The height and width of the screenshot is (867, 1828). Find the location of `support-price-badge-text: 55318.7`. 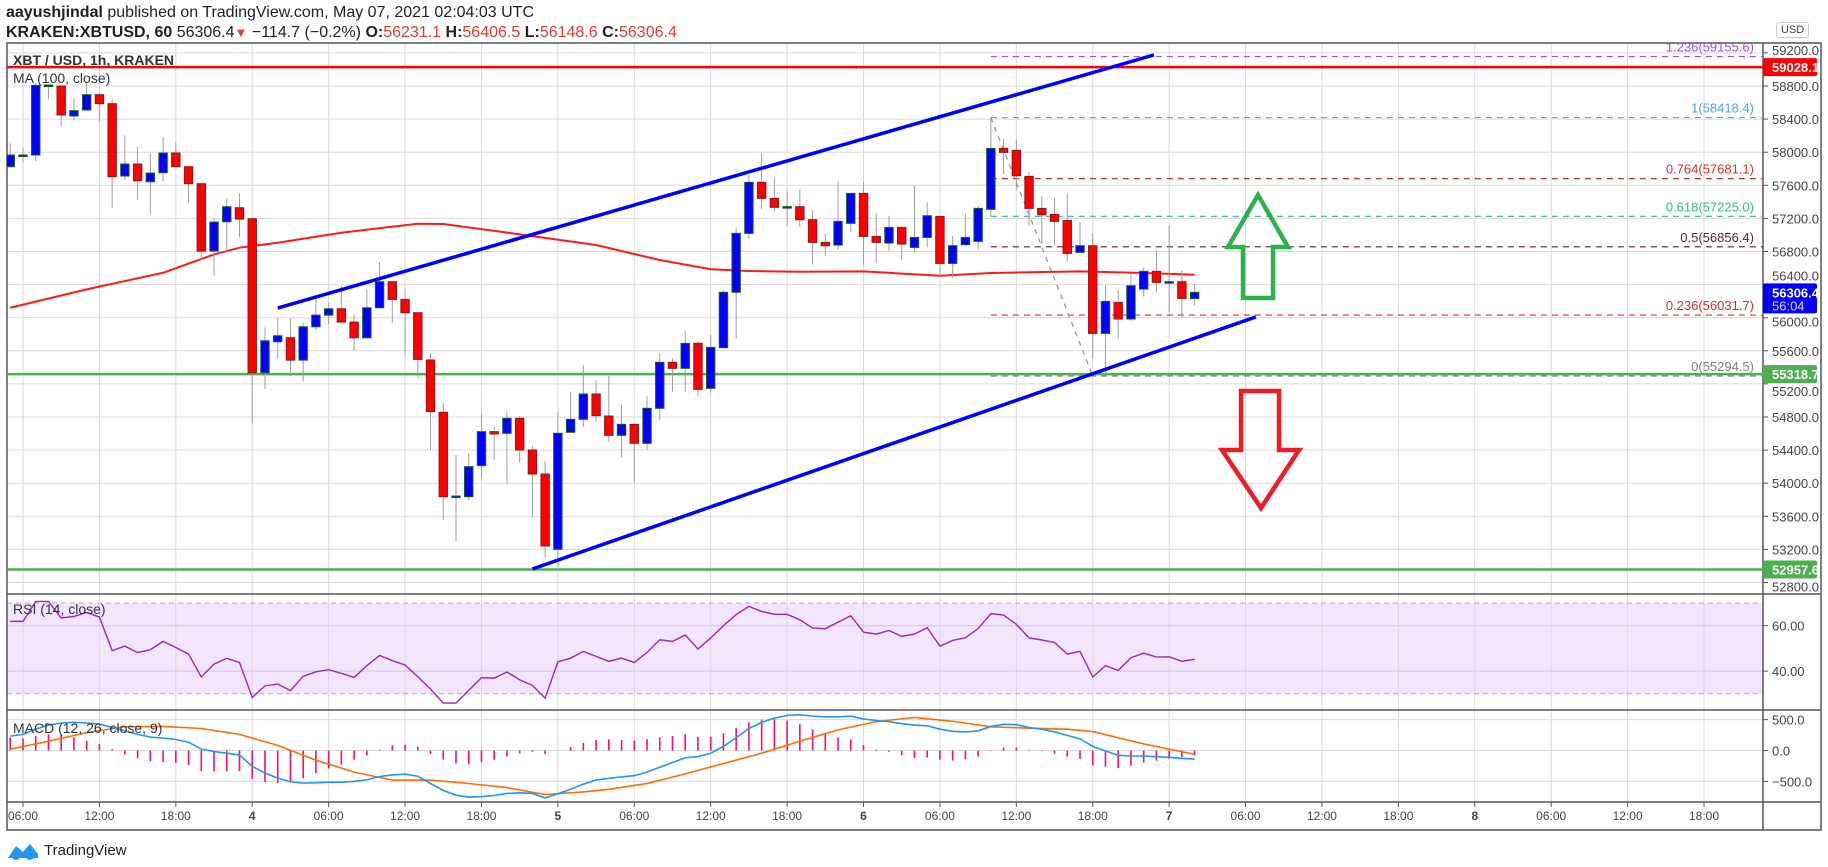

support-price-badge-text: 55318.7 is located at coordinates (1795, 374).